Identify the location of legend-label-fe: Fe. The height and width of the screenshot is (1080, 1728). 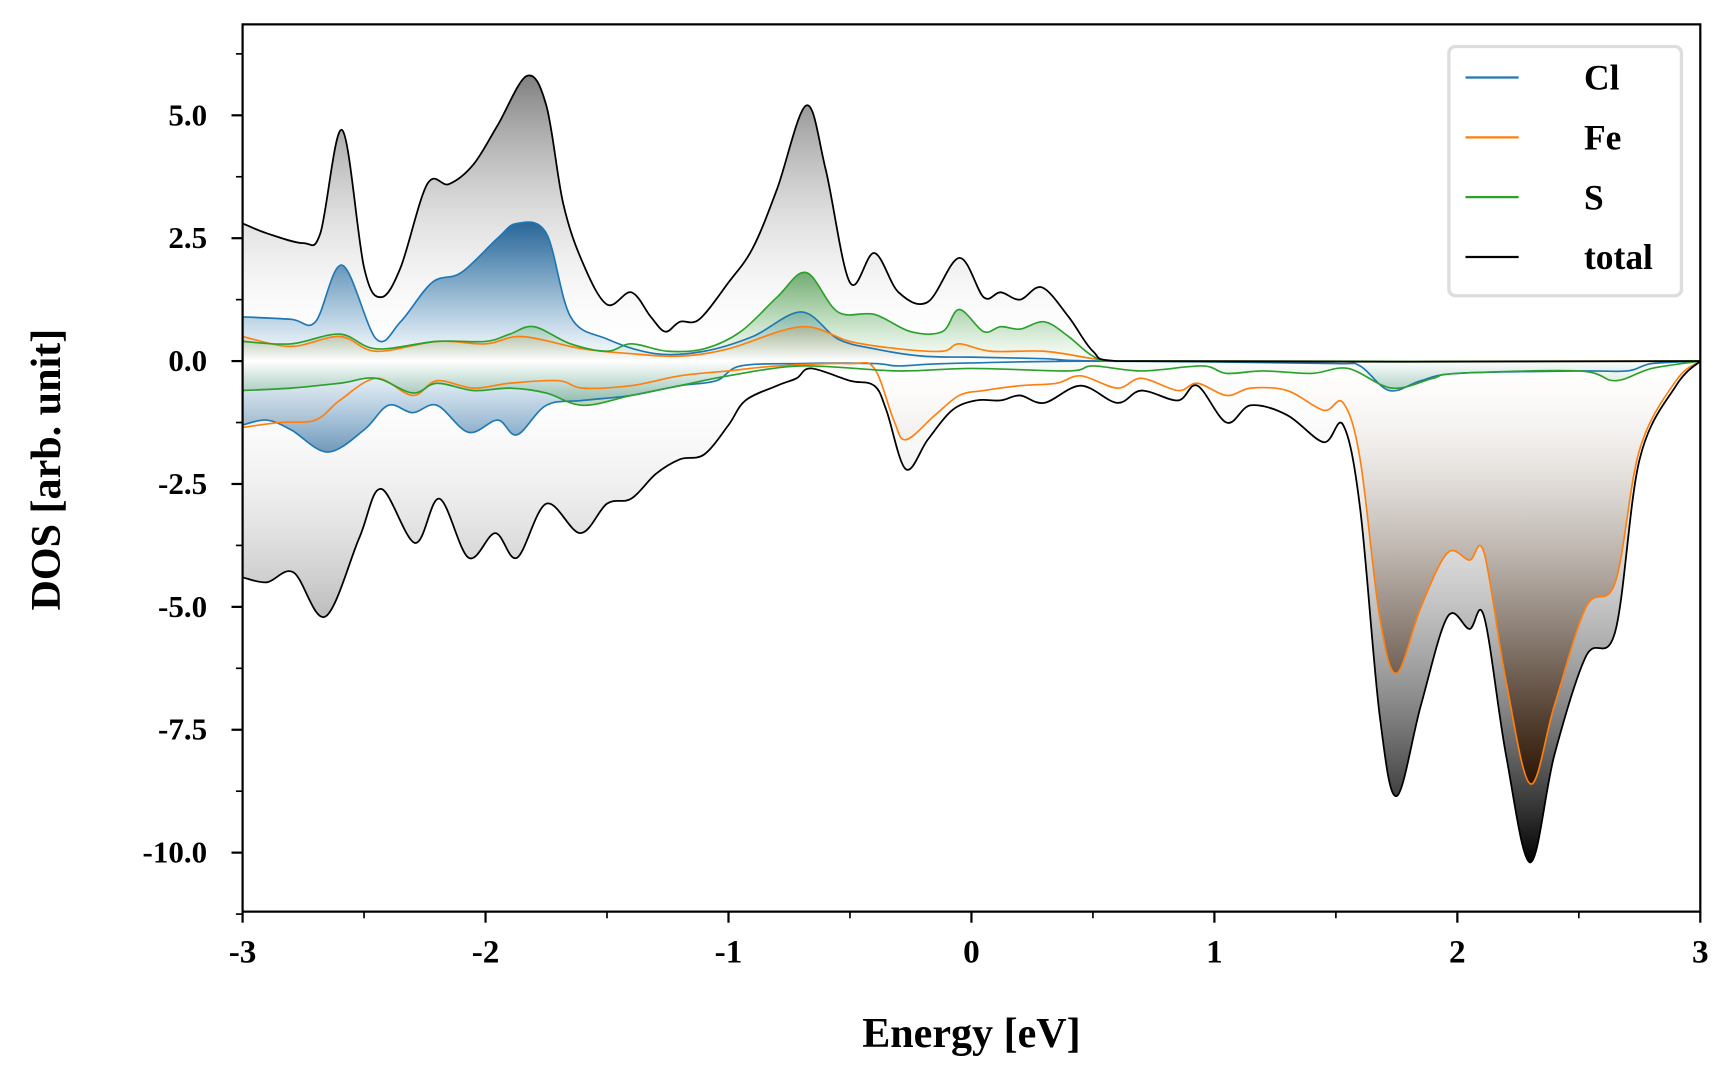
(1602, 138).